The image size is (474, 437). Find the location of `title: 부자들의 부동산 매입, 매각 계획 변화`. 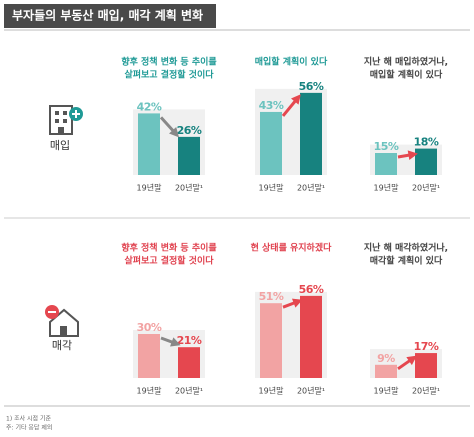

title: 부자들의 부동산 매입, 매각 계획 변화 is located at coordinates (107, 15).